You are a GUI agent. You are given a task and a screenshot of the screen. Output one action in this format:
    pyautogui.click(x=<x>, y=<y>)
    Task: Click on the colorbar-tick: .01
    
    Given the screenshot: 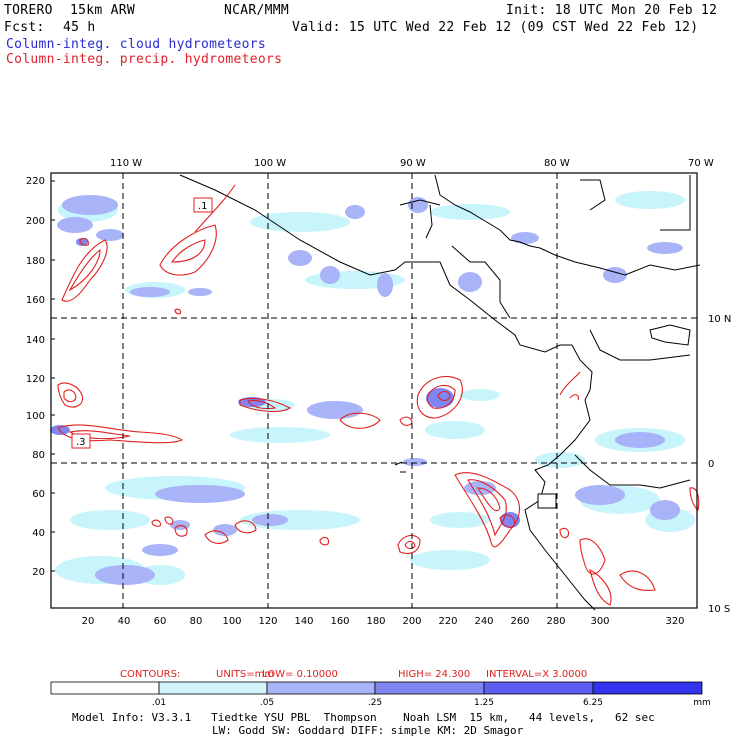 What is the action you would take?
    pyautogui.click(x=159, y=703)
    